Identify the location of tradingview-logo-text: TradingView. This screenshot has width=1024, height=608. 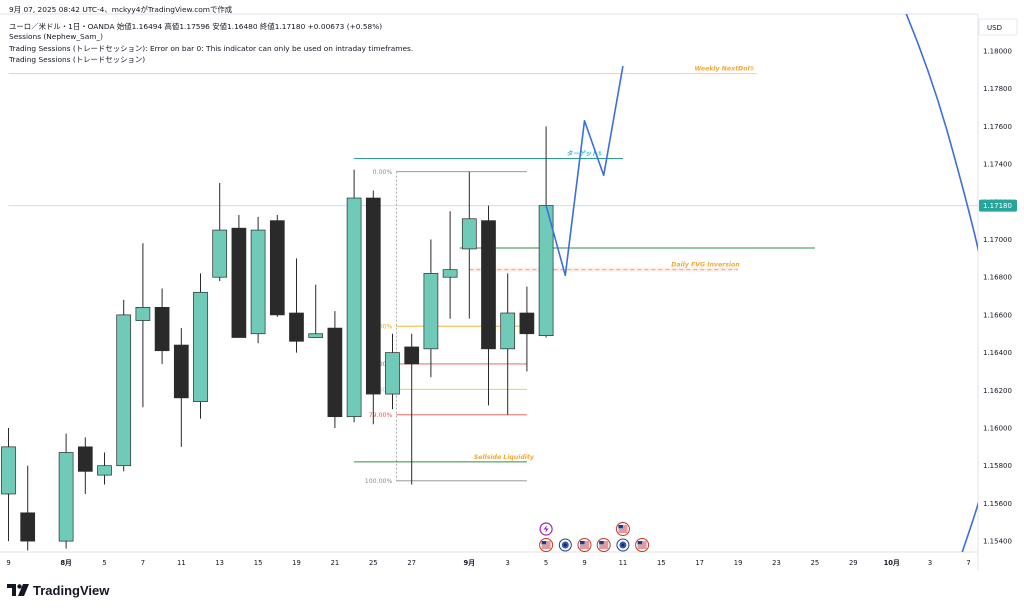
(71, 590).